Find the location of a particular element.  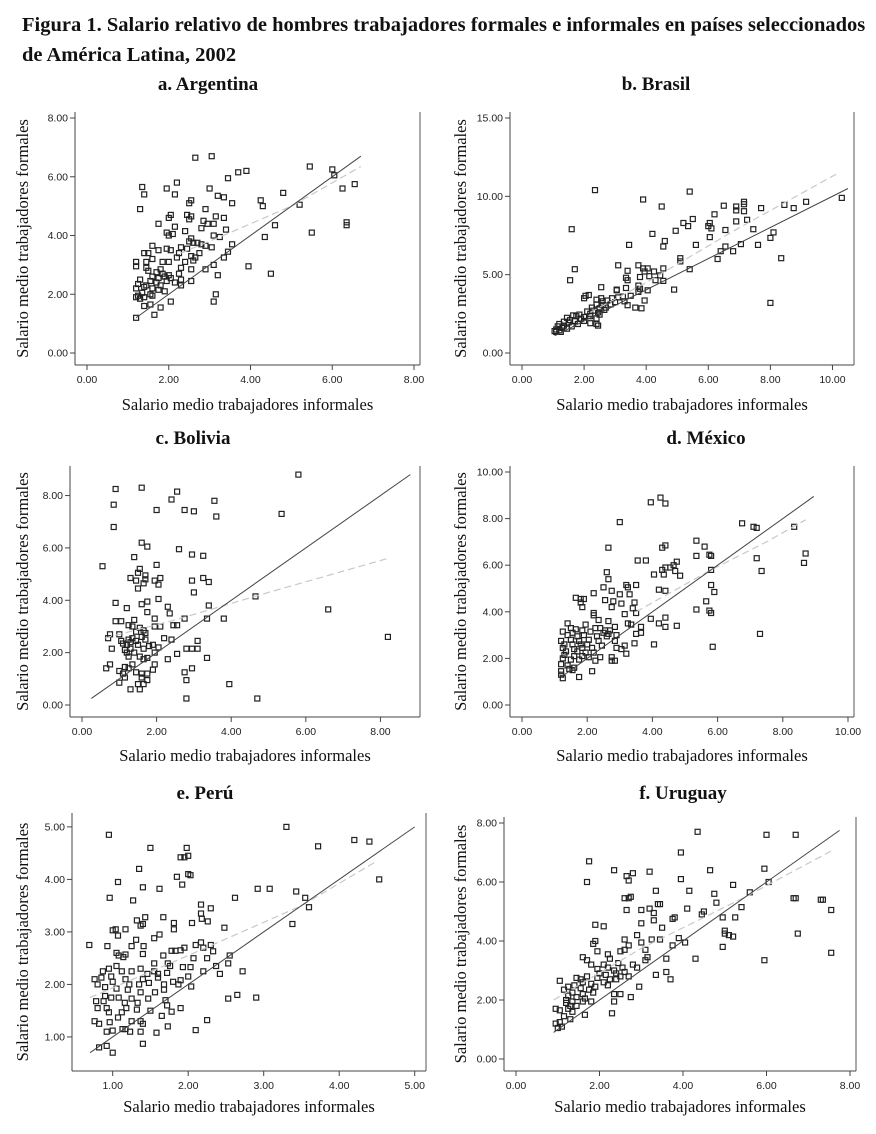

y-tick-label: 5.00 is located at coordinates (55, 827).